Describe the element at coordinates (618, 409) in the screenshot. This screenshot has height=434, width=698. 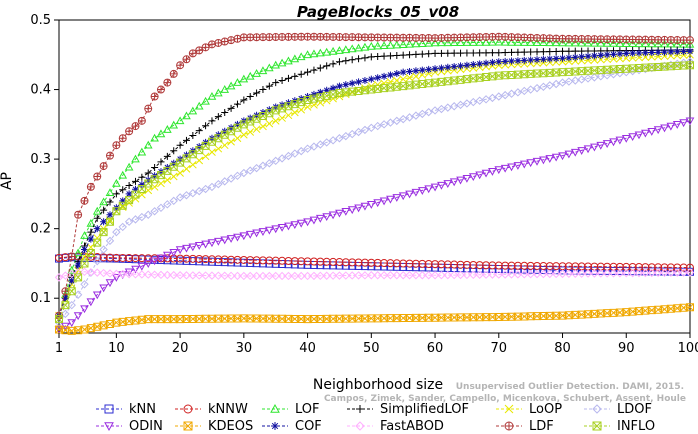
I see `legend-item-ldof: LDOF` at that location.